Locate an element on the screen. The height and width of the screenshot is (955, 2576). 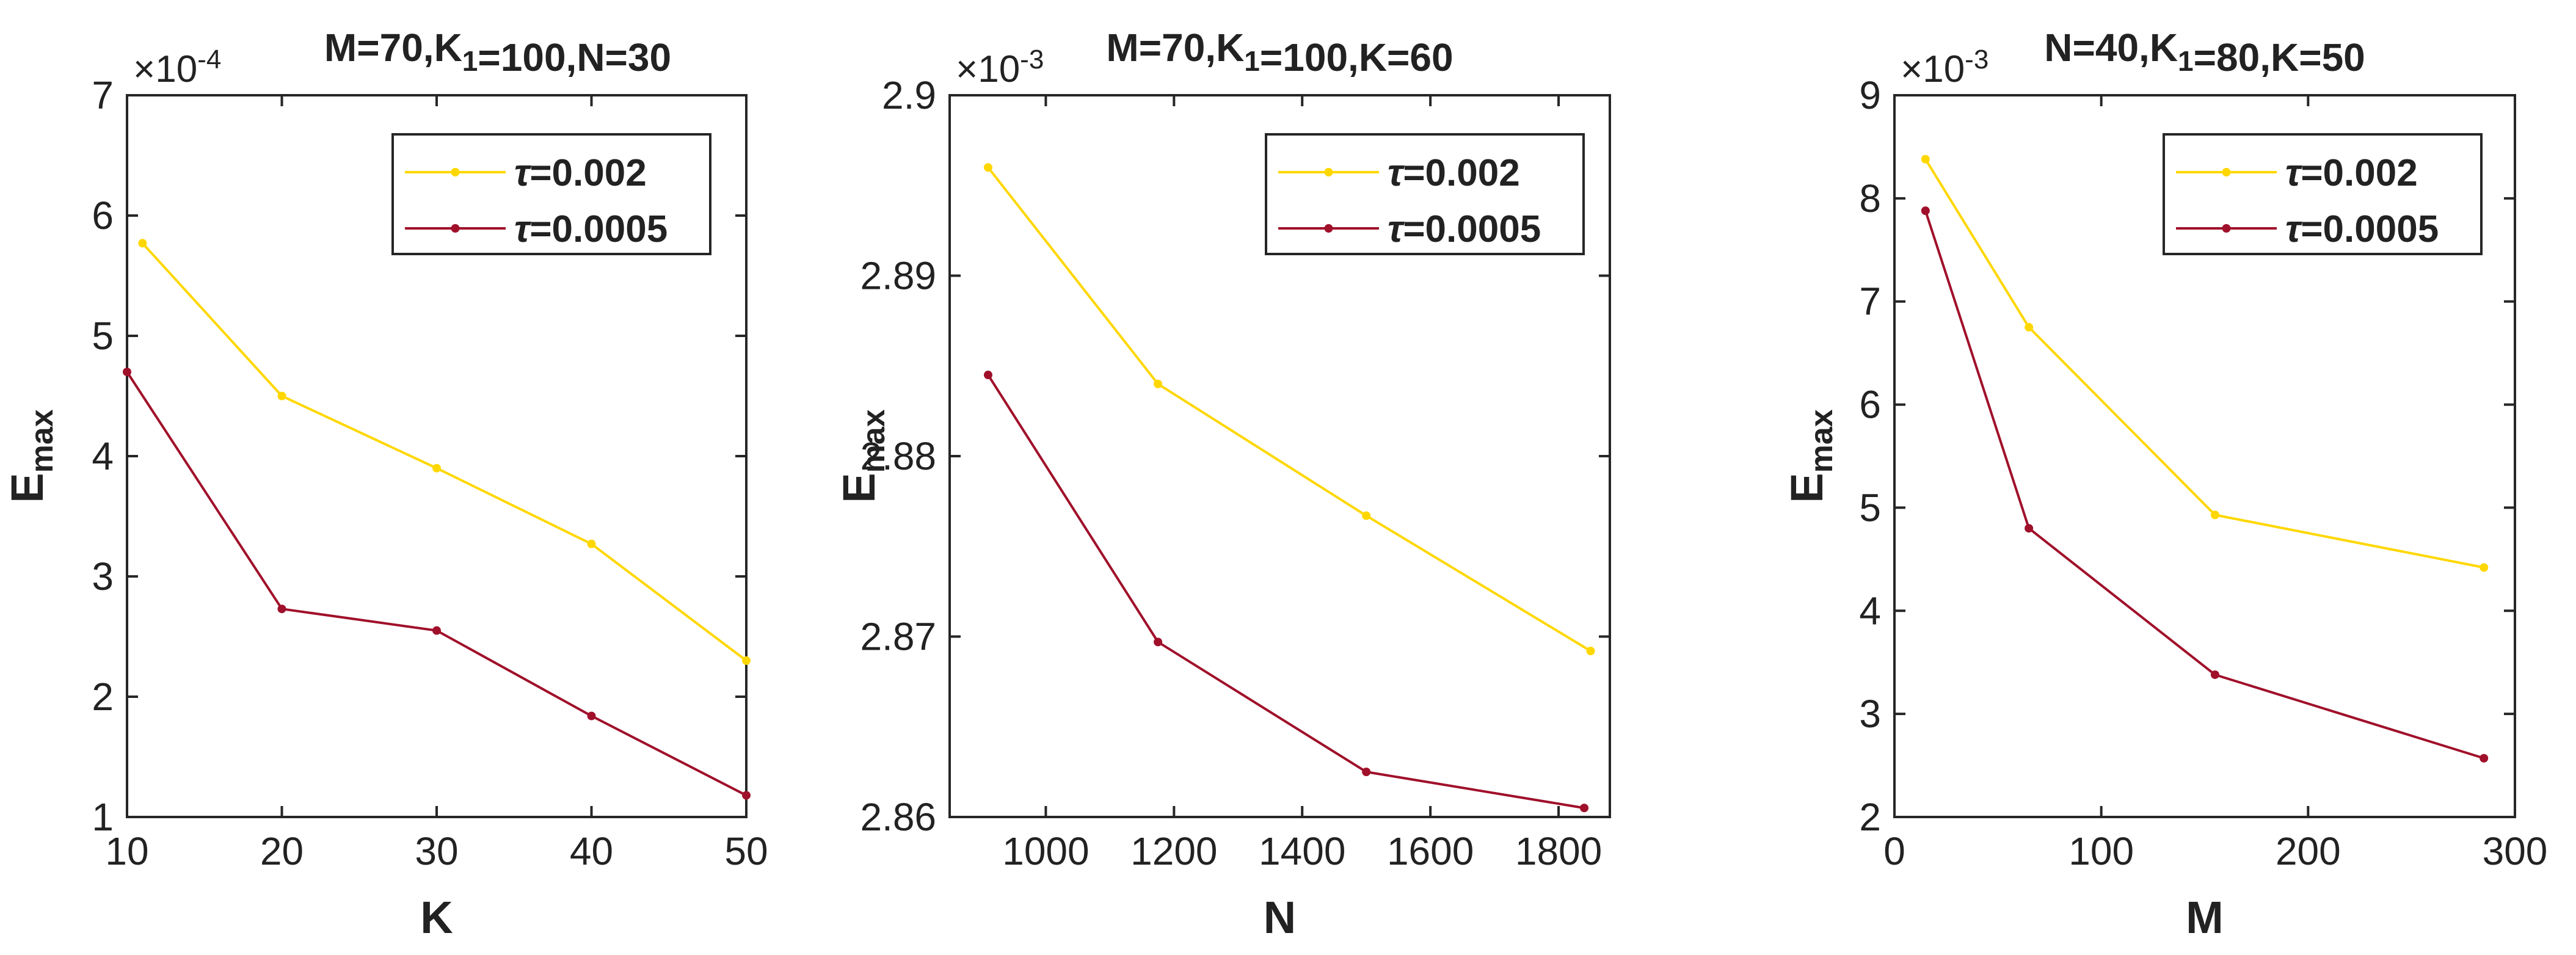
x-tick-label: 10 is located at coordinates (127, 851).